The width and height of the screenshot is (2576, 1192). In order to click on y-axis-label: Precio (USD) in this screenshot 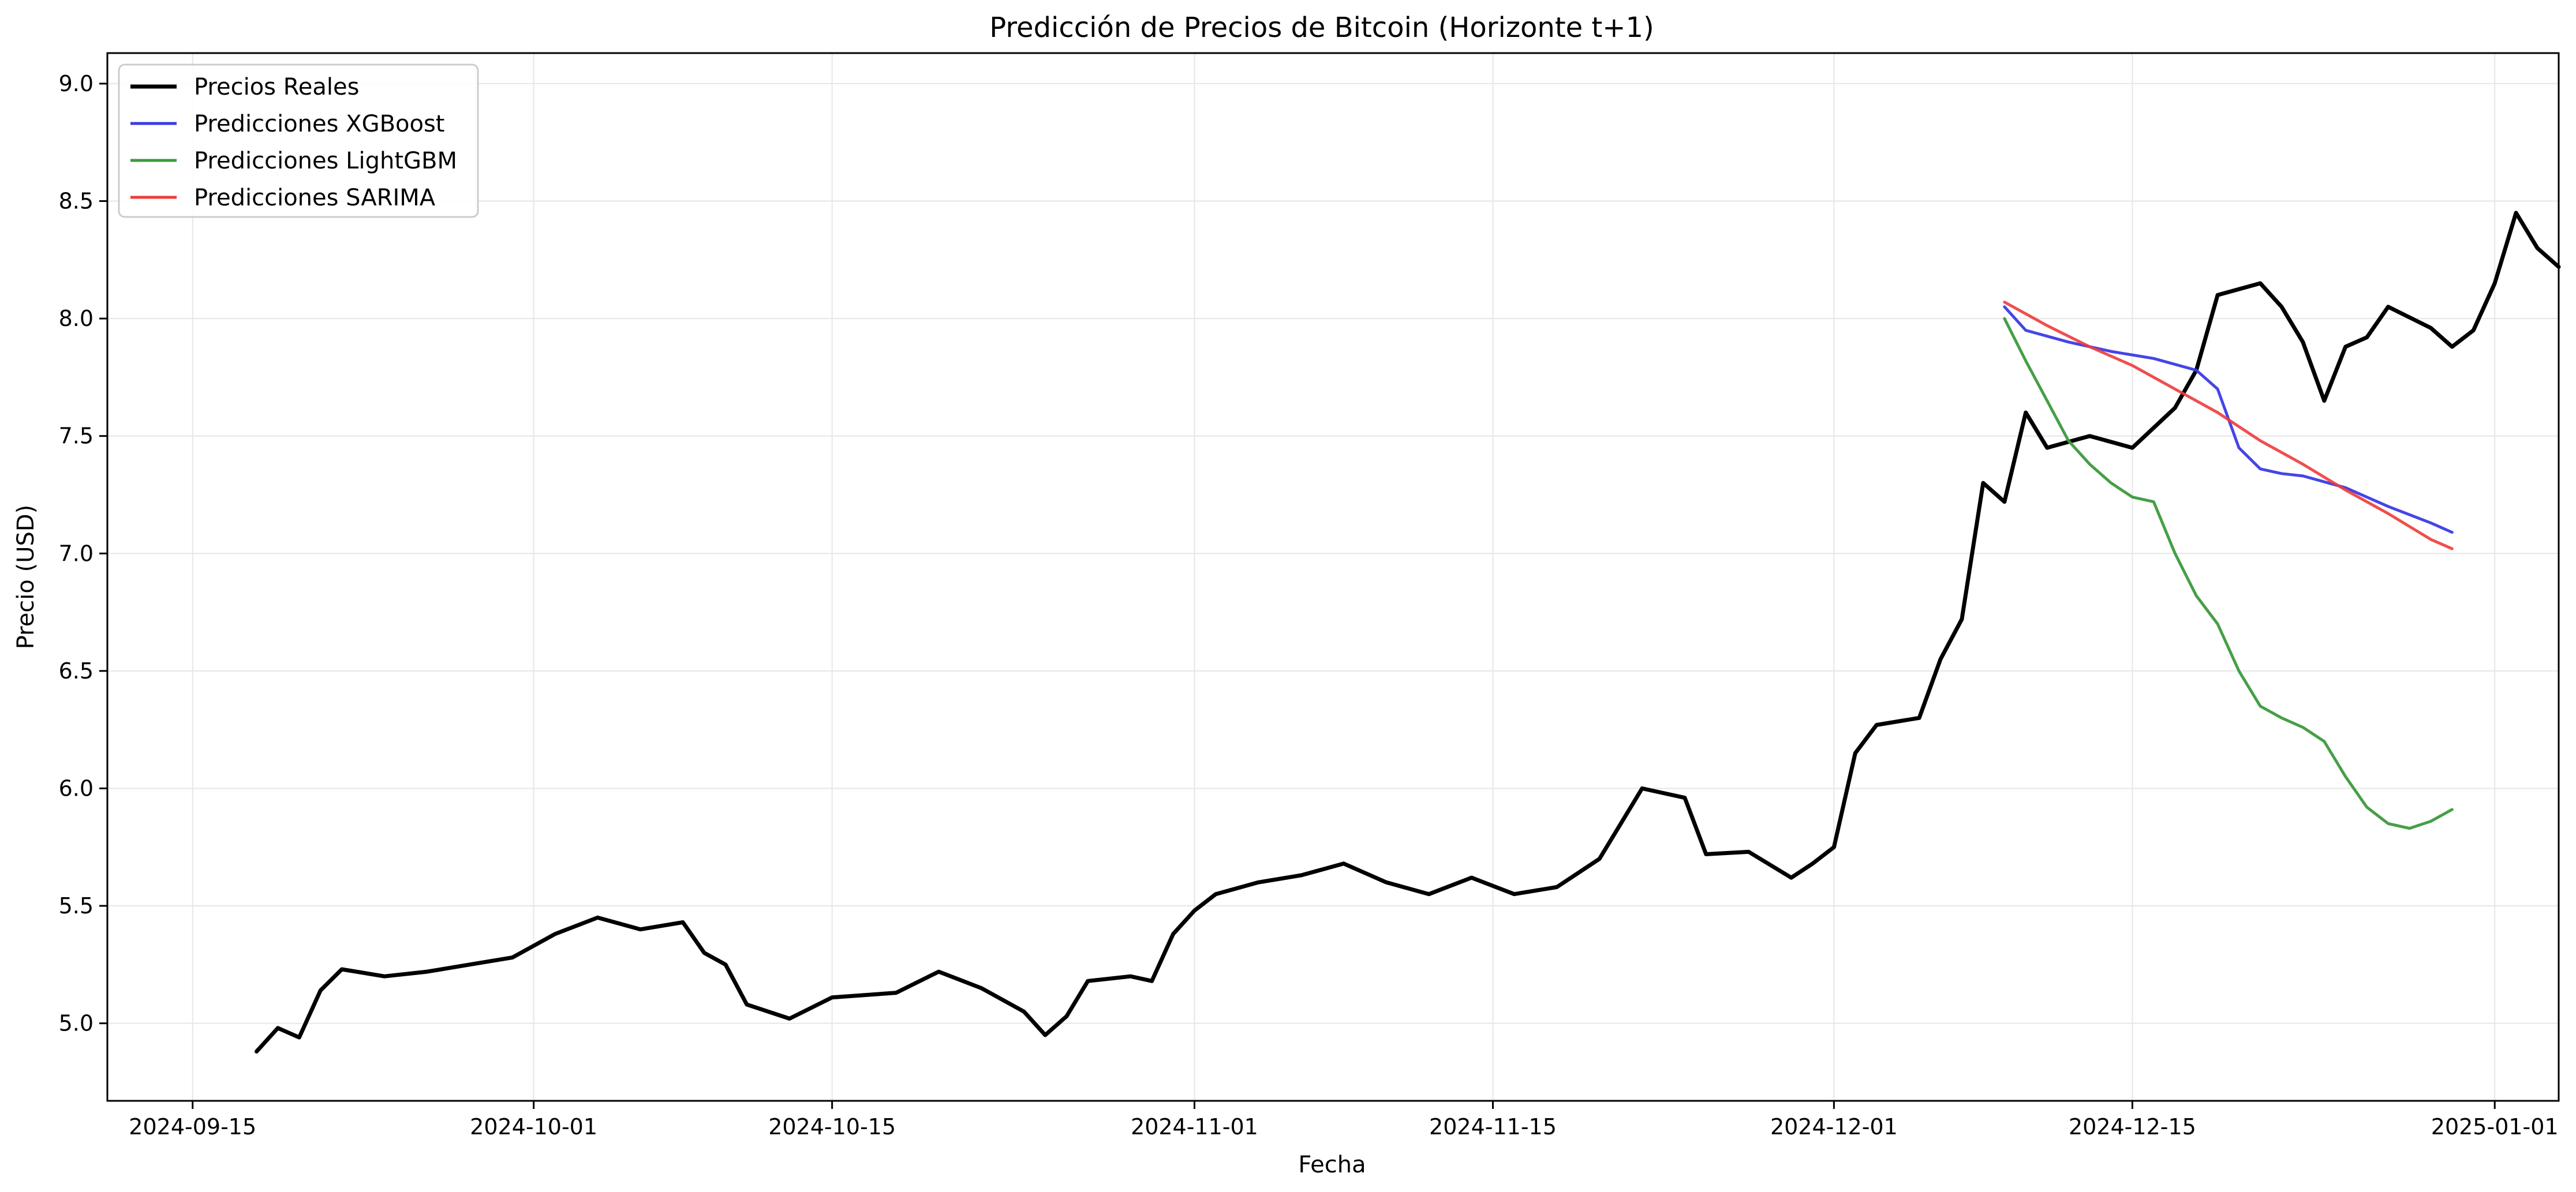, I will do `click(26, 577)`.